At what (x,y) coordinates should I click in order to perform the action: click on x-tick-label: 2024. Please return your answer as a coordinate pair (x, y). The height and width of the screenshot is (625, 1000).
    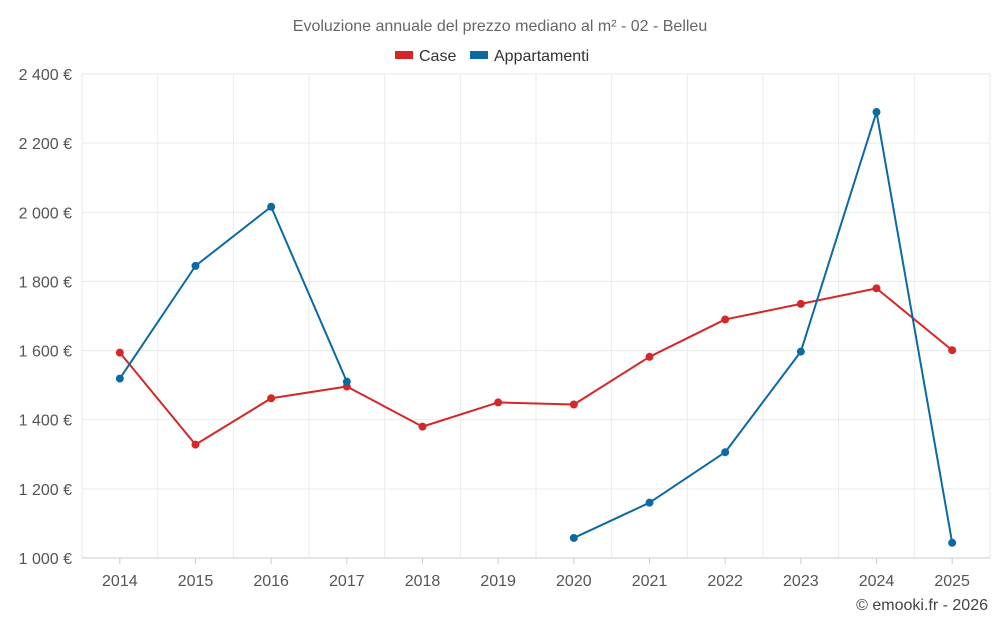
    Looking at the image, I should click on (877, 581).